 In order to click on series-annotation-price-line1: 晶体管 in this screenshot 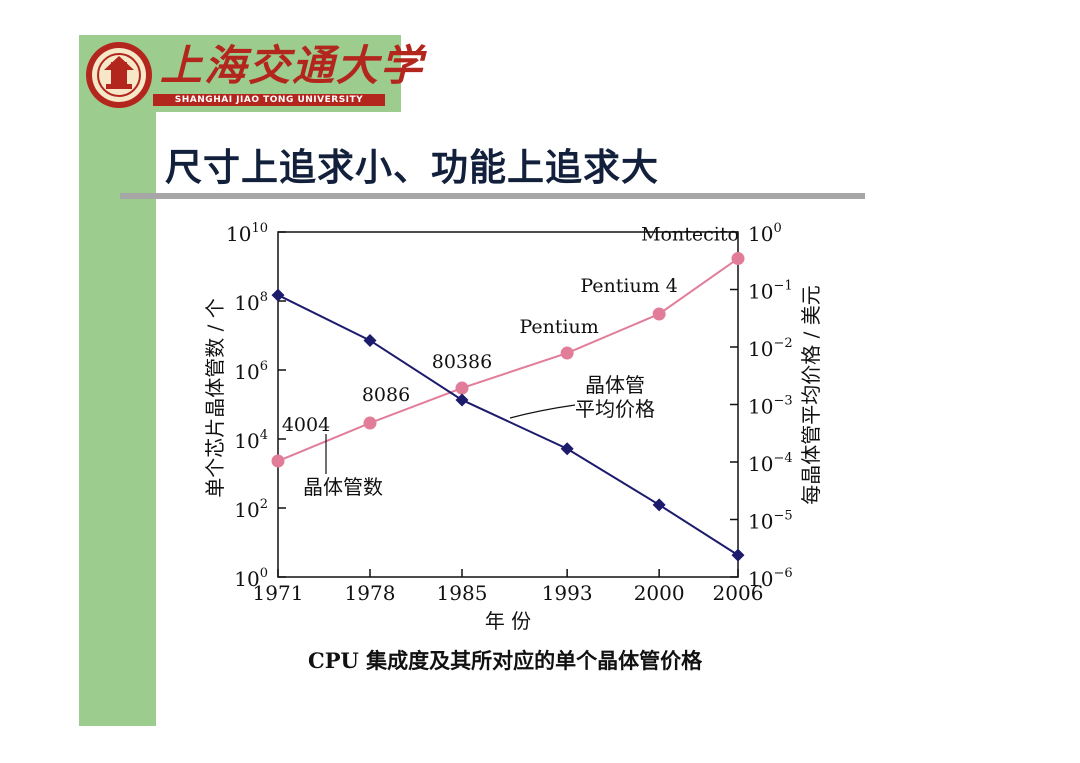, I will do `click(615, 385)`.